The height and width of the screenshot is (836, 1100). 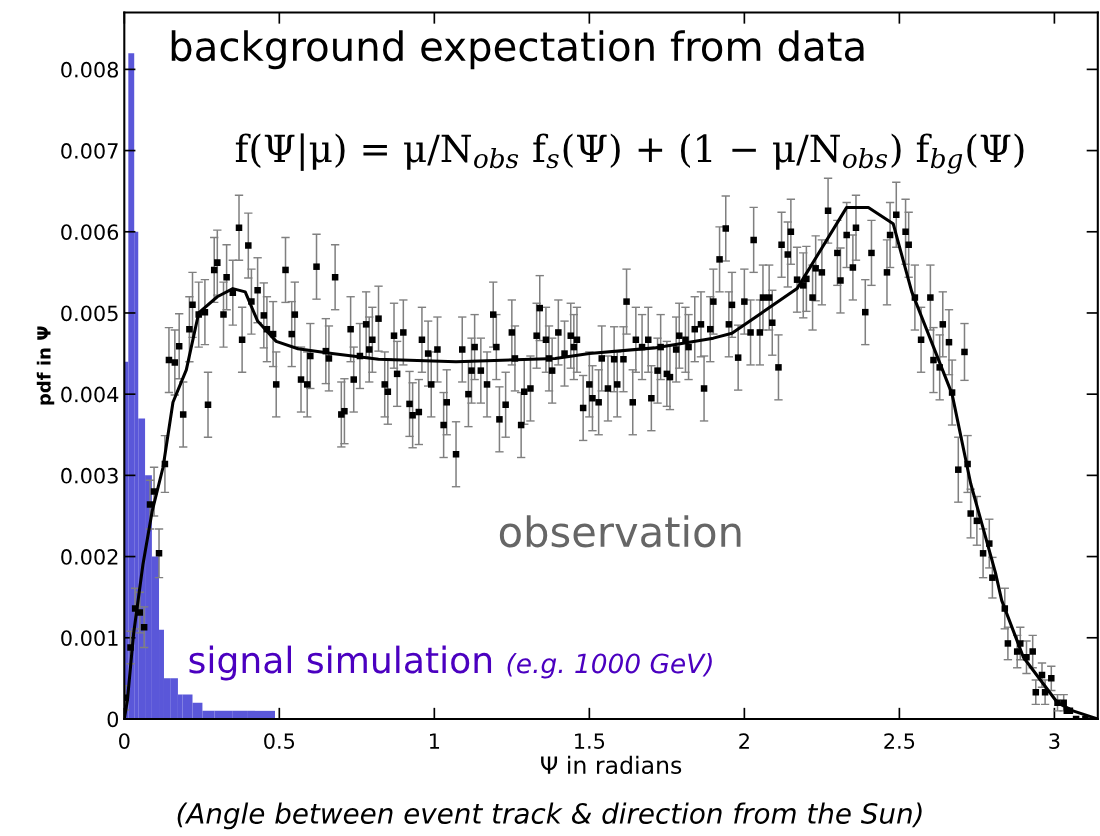 What do you see at coordinates (620, 531) in the screenshot?
I see `annotation: observation` at bounding box center [620, 531].